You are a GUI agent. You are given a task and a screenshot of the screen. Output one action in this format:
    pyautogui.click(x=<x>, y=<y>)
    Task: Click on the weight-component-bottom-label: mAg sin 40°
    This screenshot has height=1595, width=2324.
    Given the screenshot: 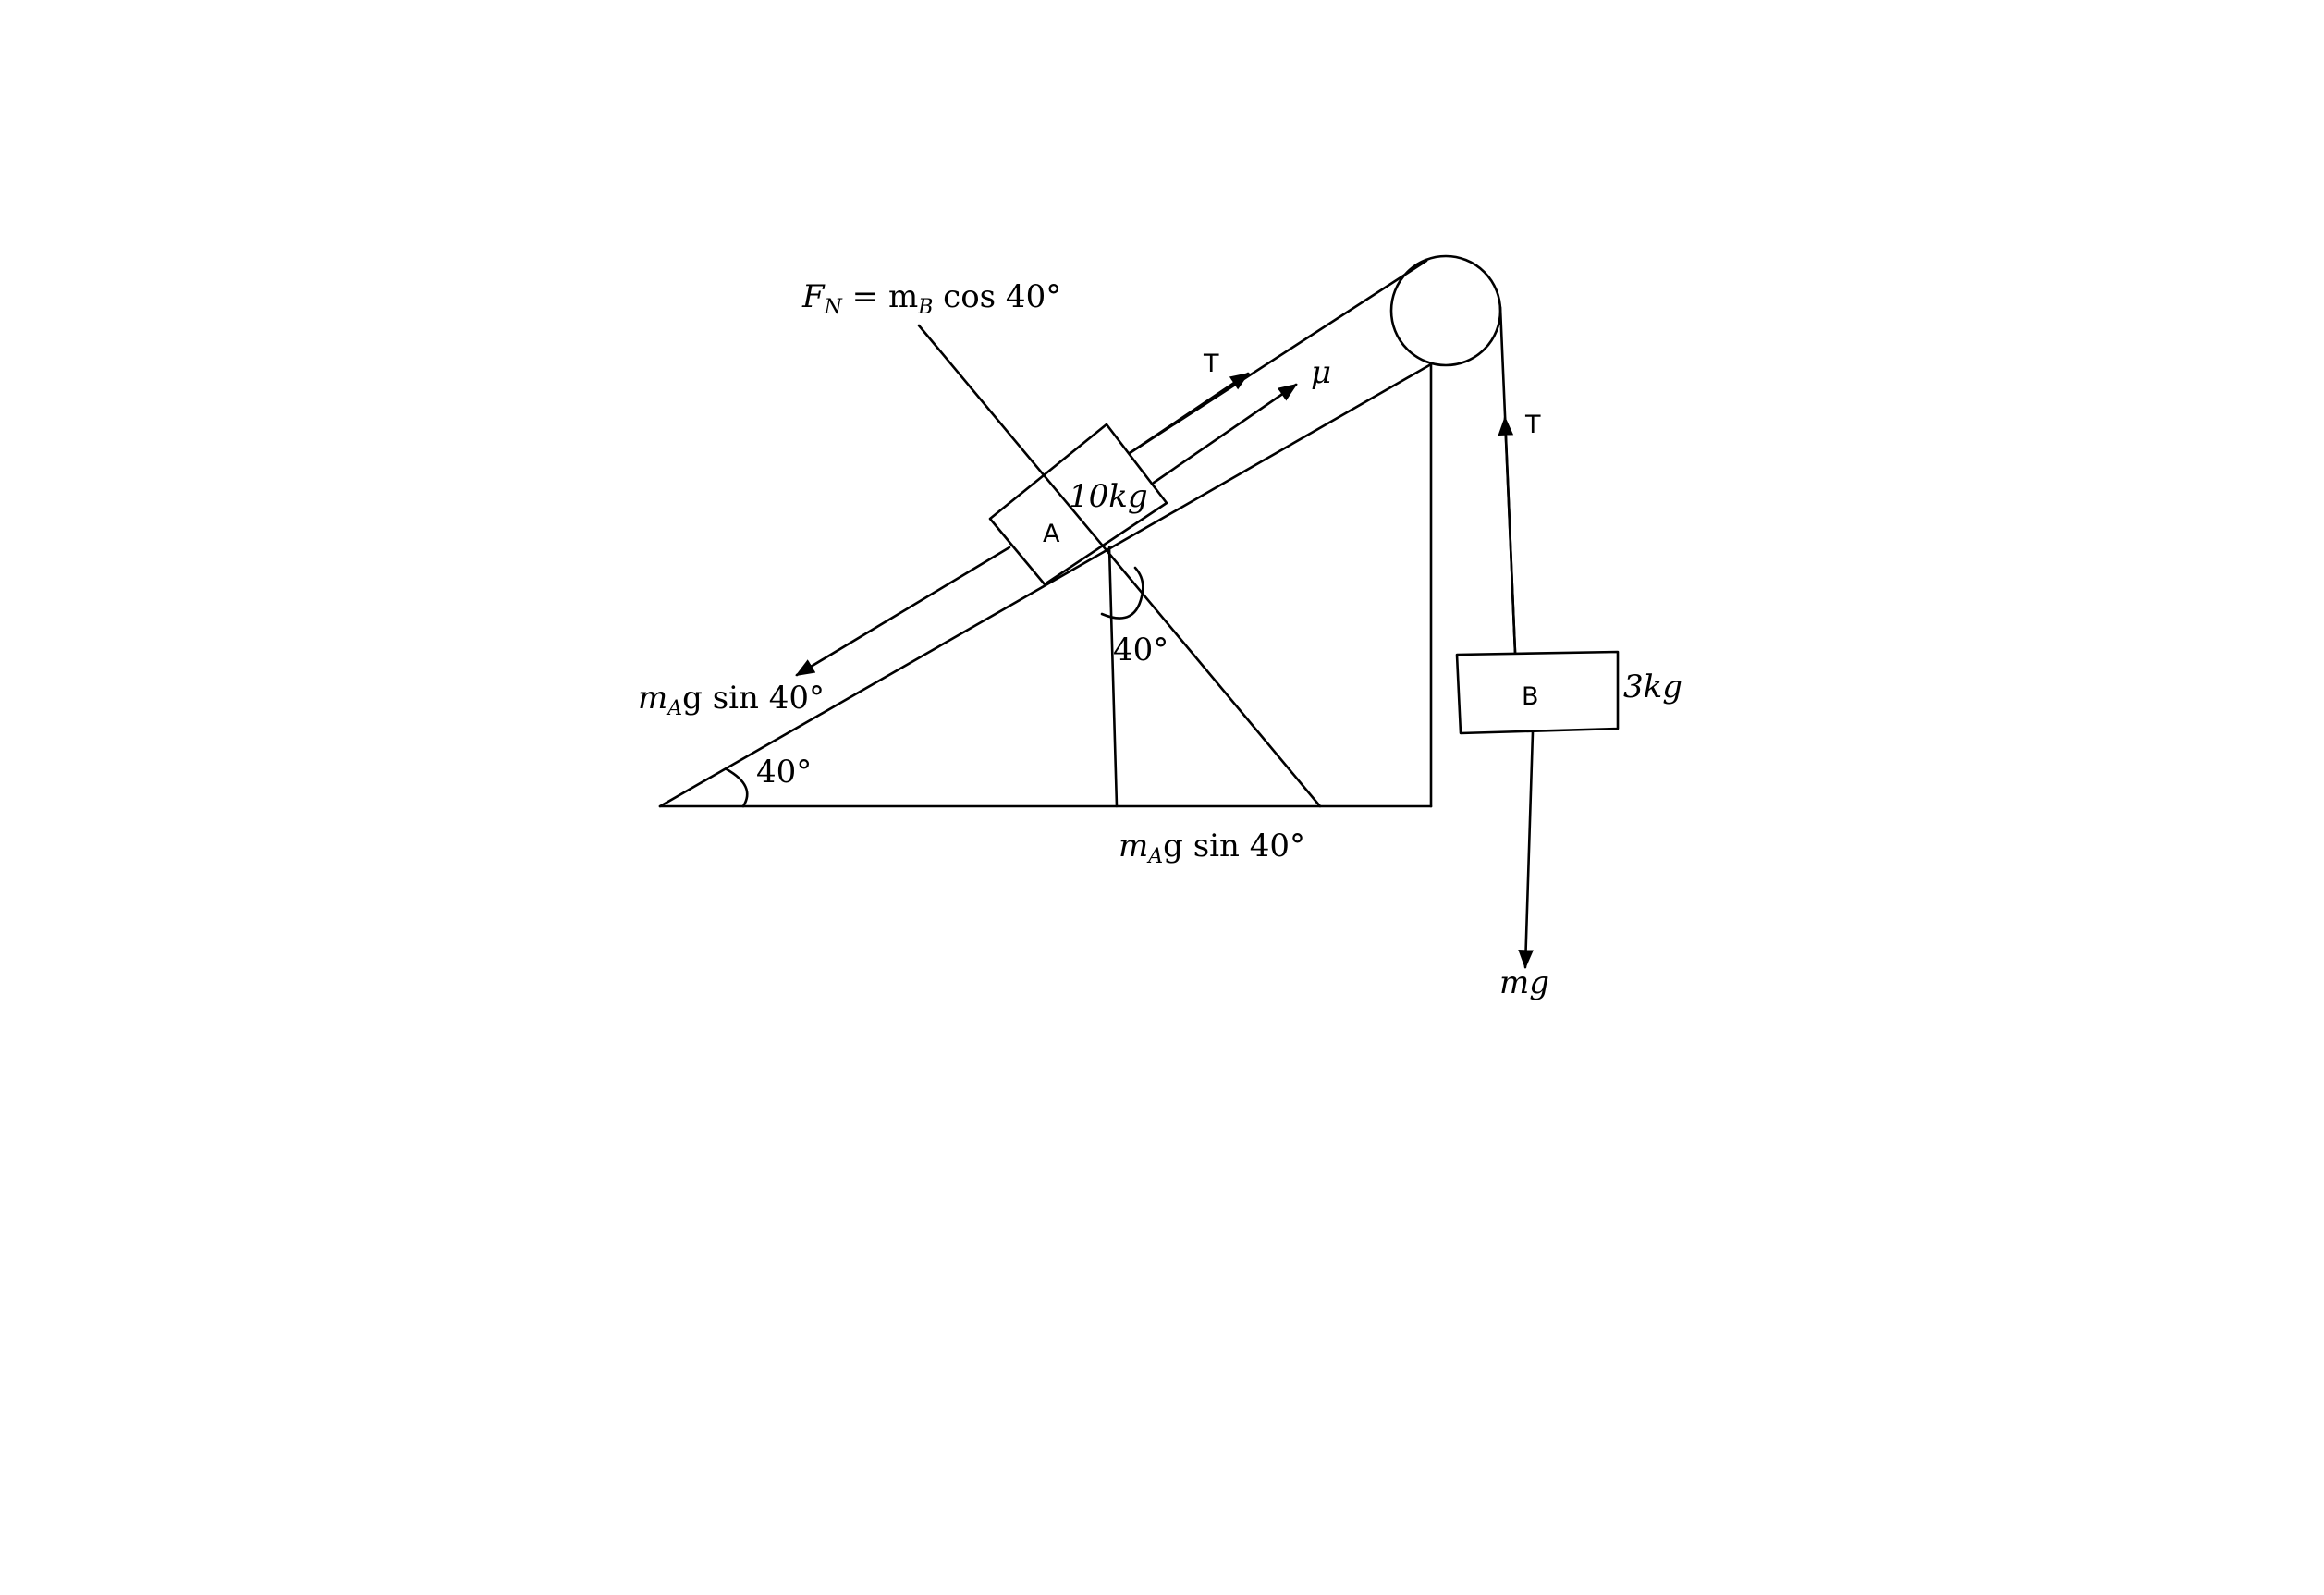 What is the action you would take?
    pyautogui.click(x=1212, y=848)
    